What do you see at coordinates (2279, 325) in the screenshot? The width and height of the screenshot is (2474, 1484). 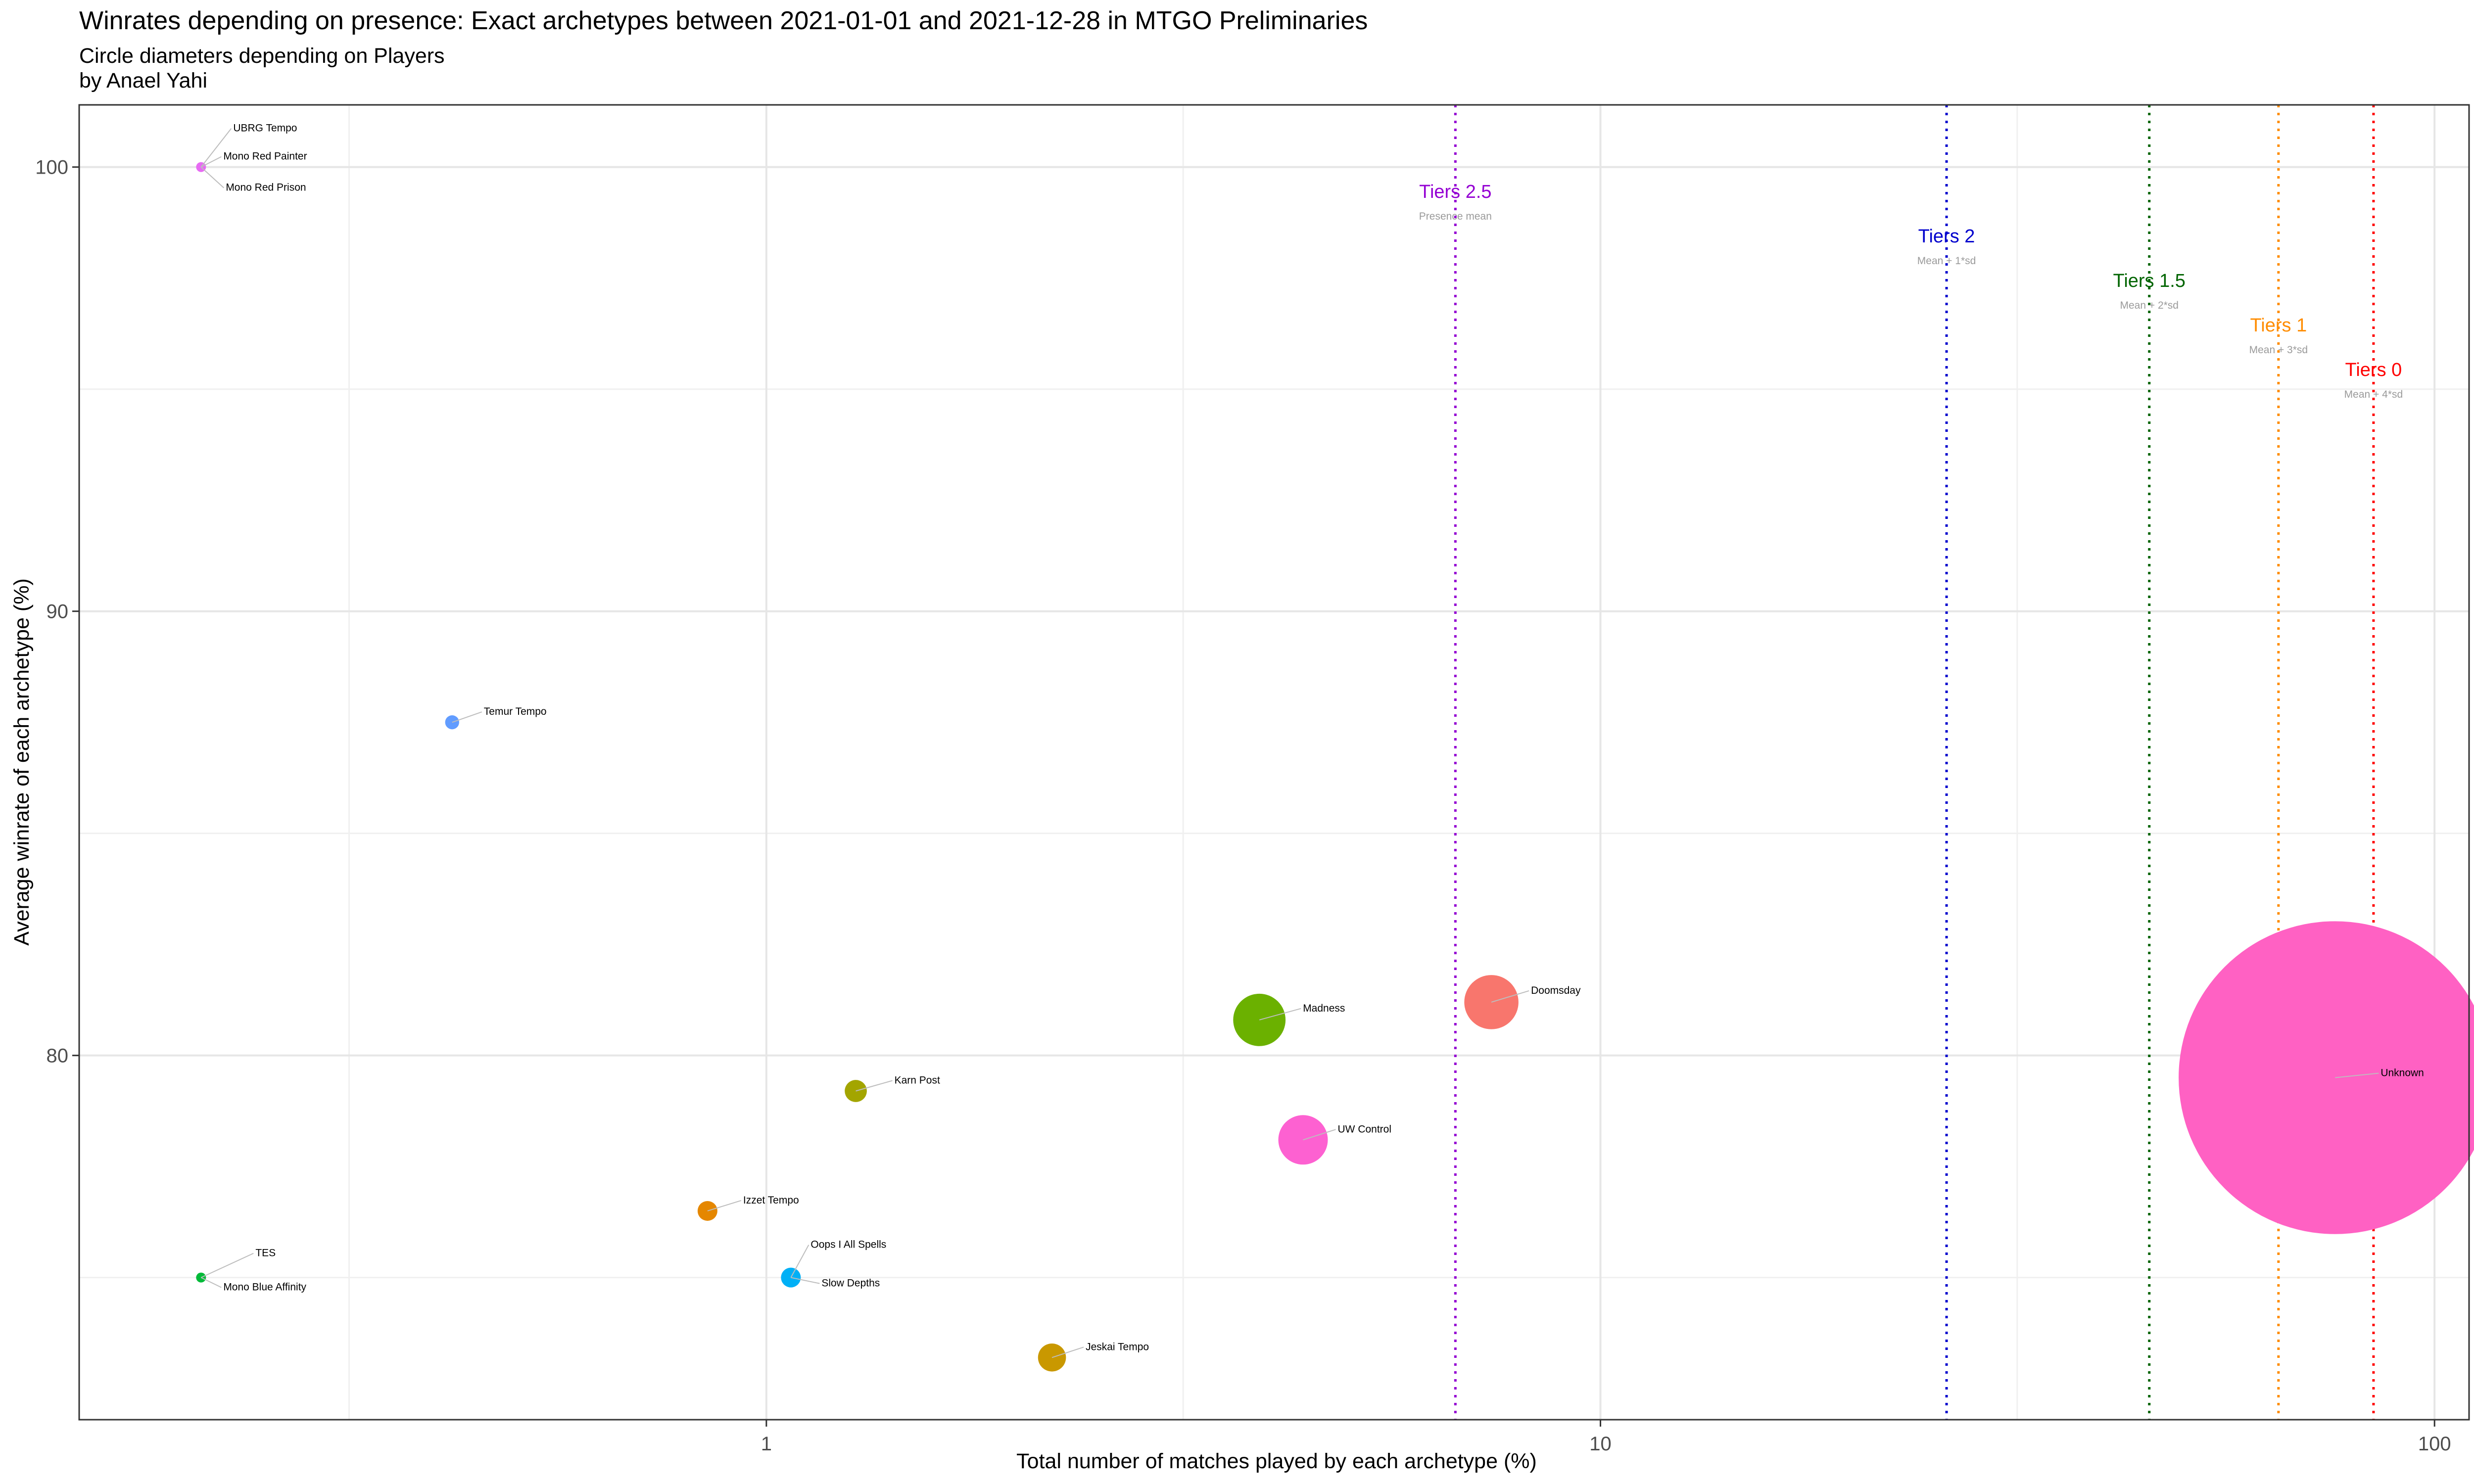 I see `tier-label: Tiers 1` at bounding box center [2279, 325].